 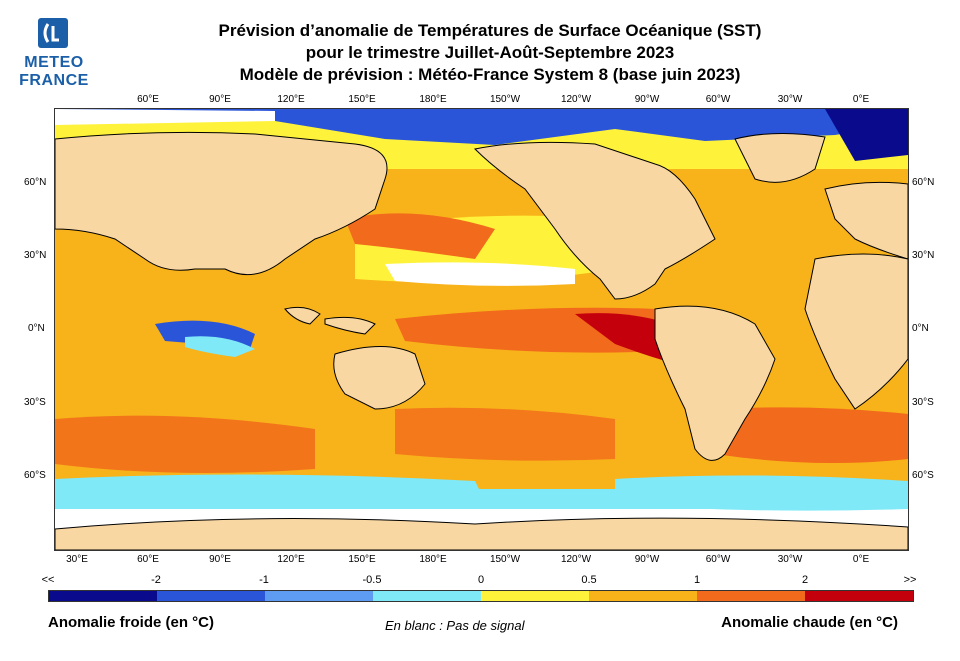 What do you see at coordinates (131, 622) in the screenshot?
I see `legend-cold-anomaly: Anomalie froide (en °C)` at bounding box center [131, 622].